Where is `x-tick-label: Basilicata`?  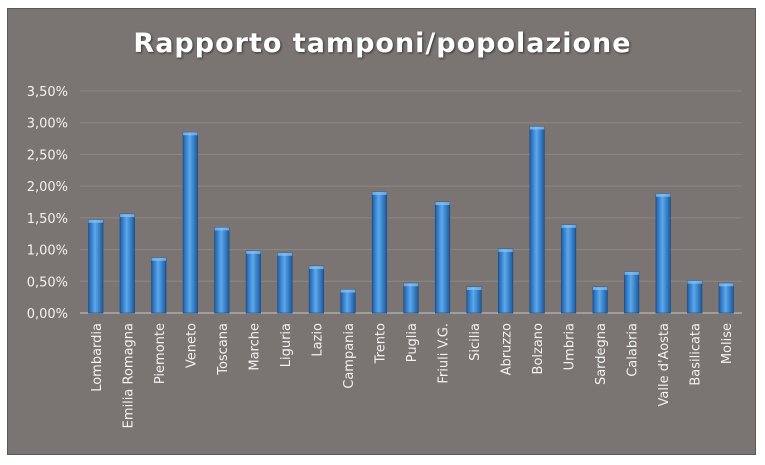 x-tick-label: Basilicata is located at coordinates (696, 354).